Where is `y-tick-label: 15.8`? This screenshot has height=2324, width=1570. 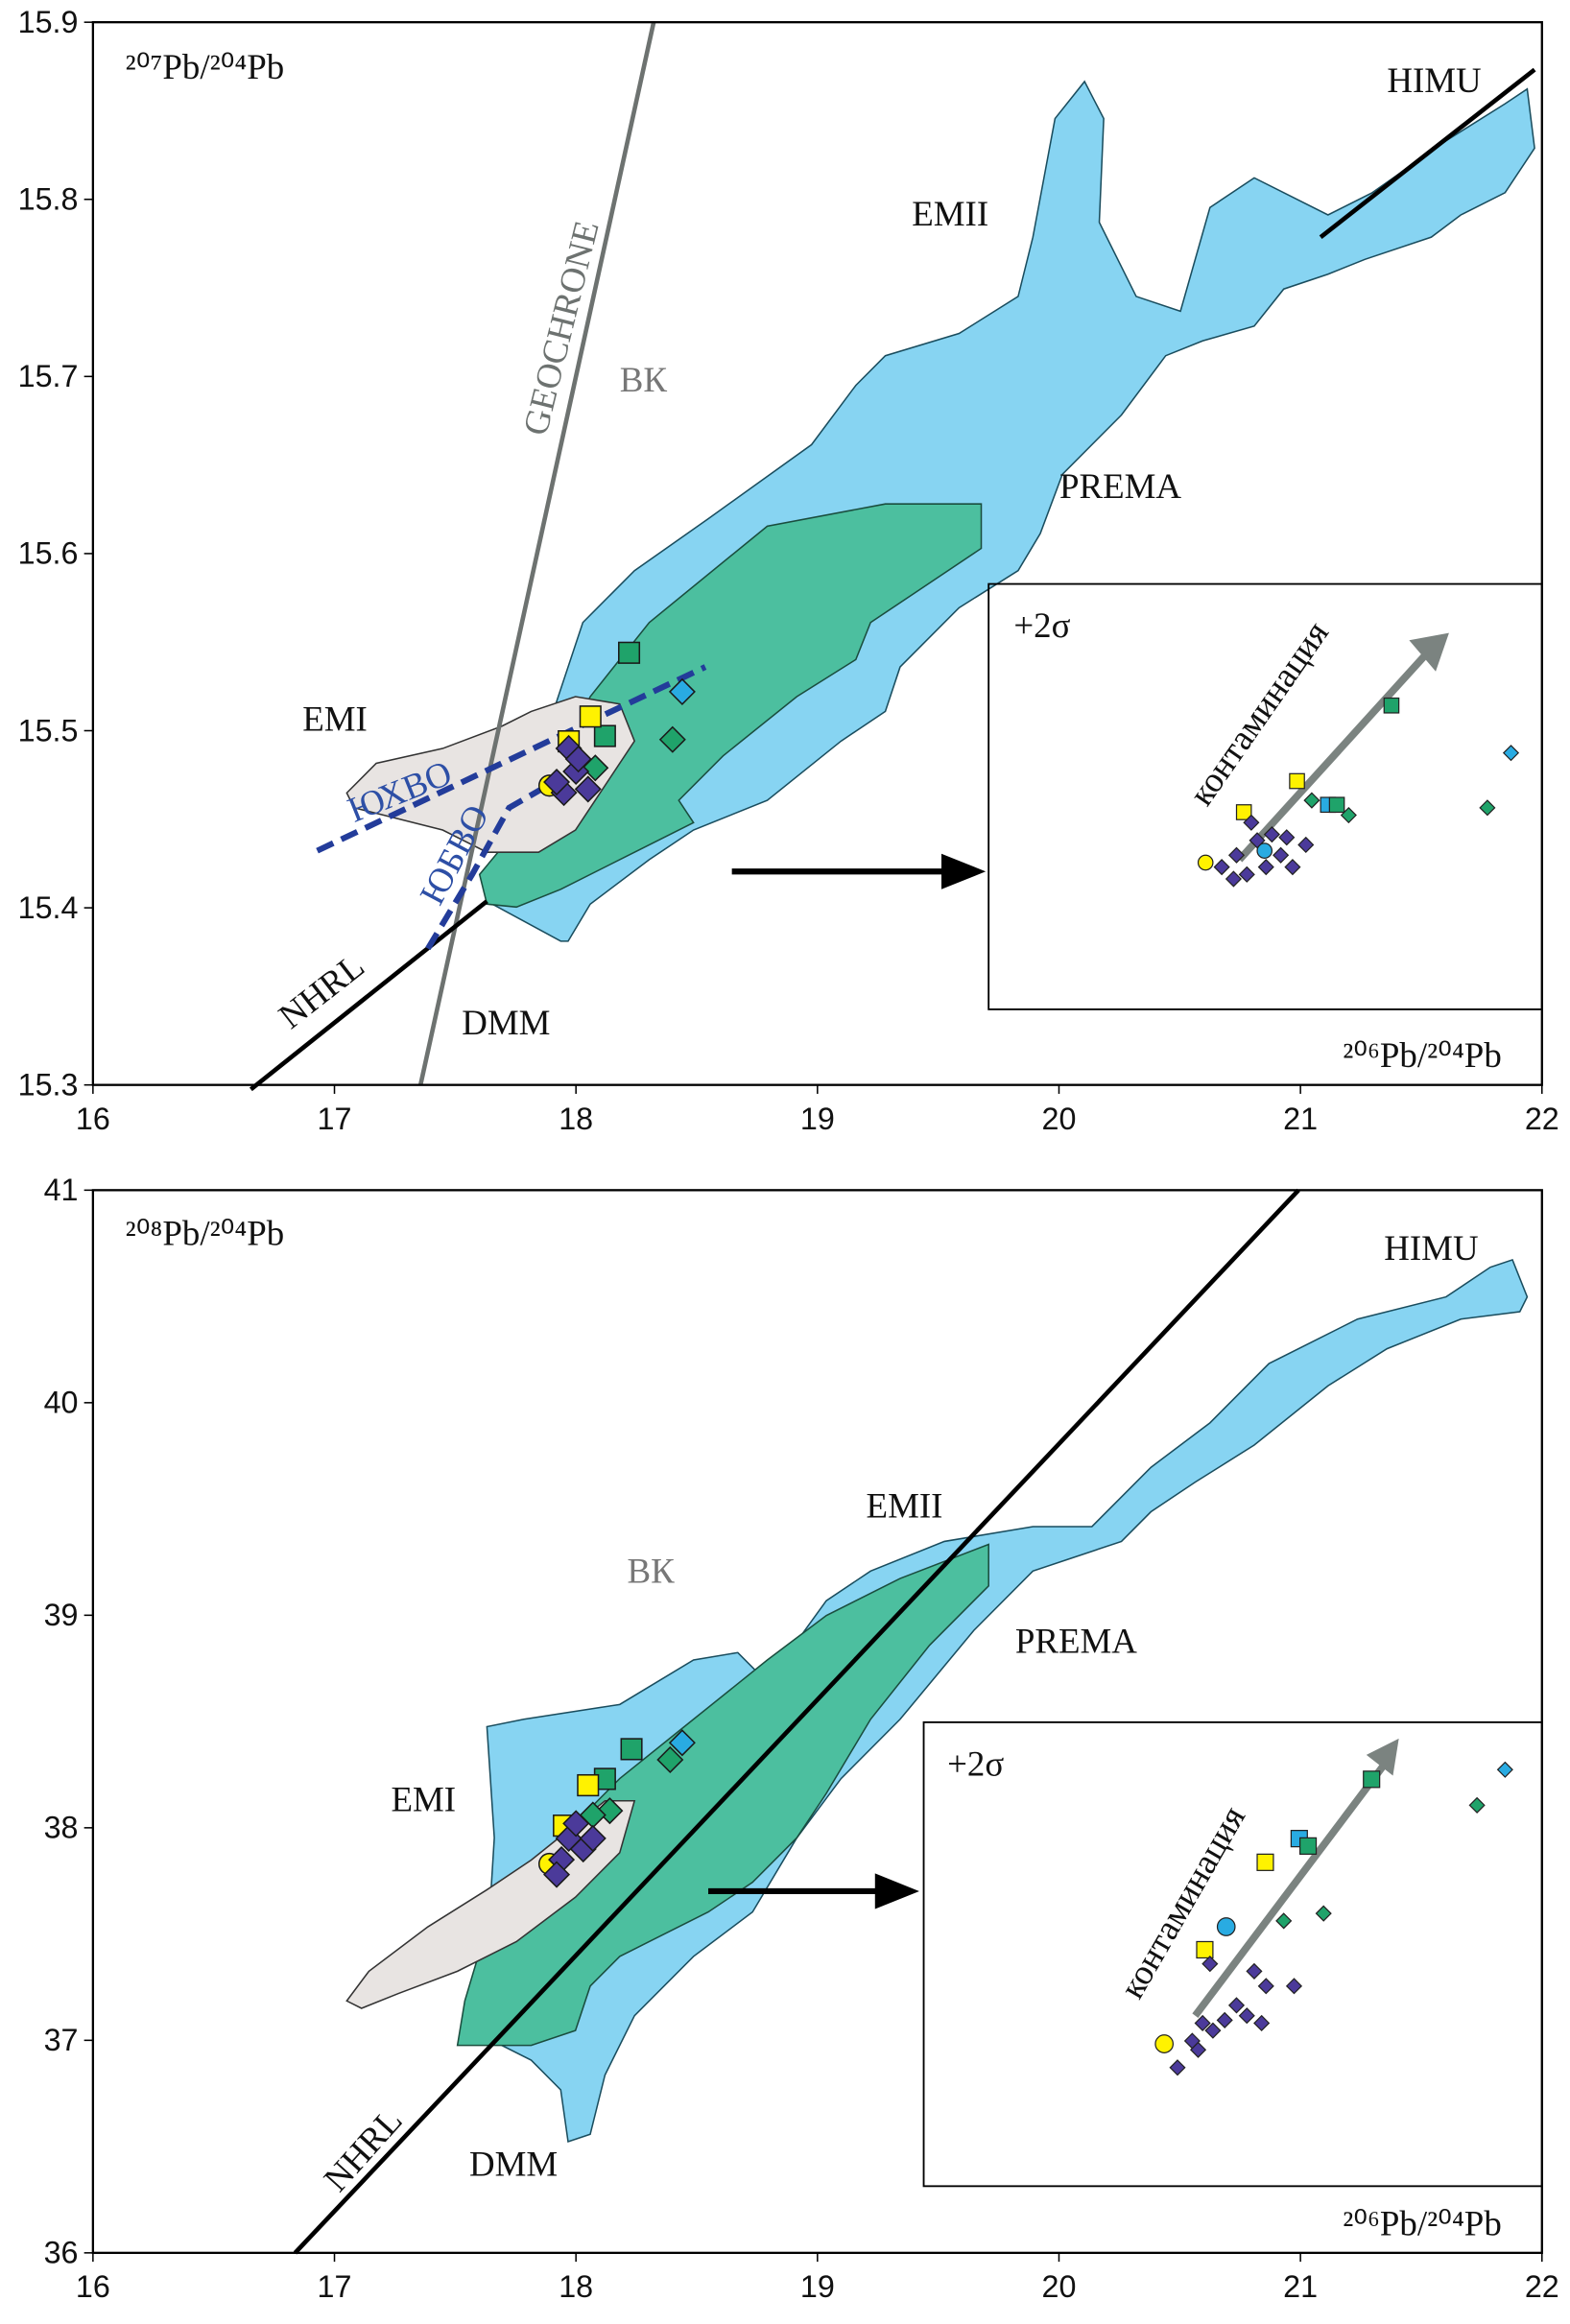
y-tick-label: 15.8 is located at coordinates (48, 199).